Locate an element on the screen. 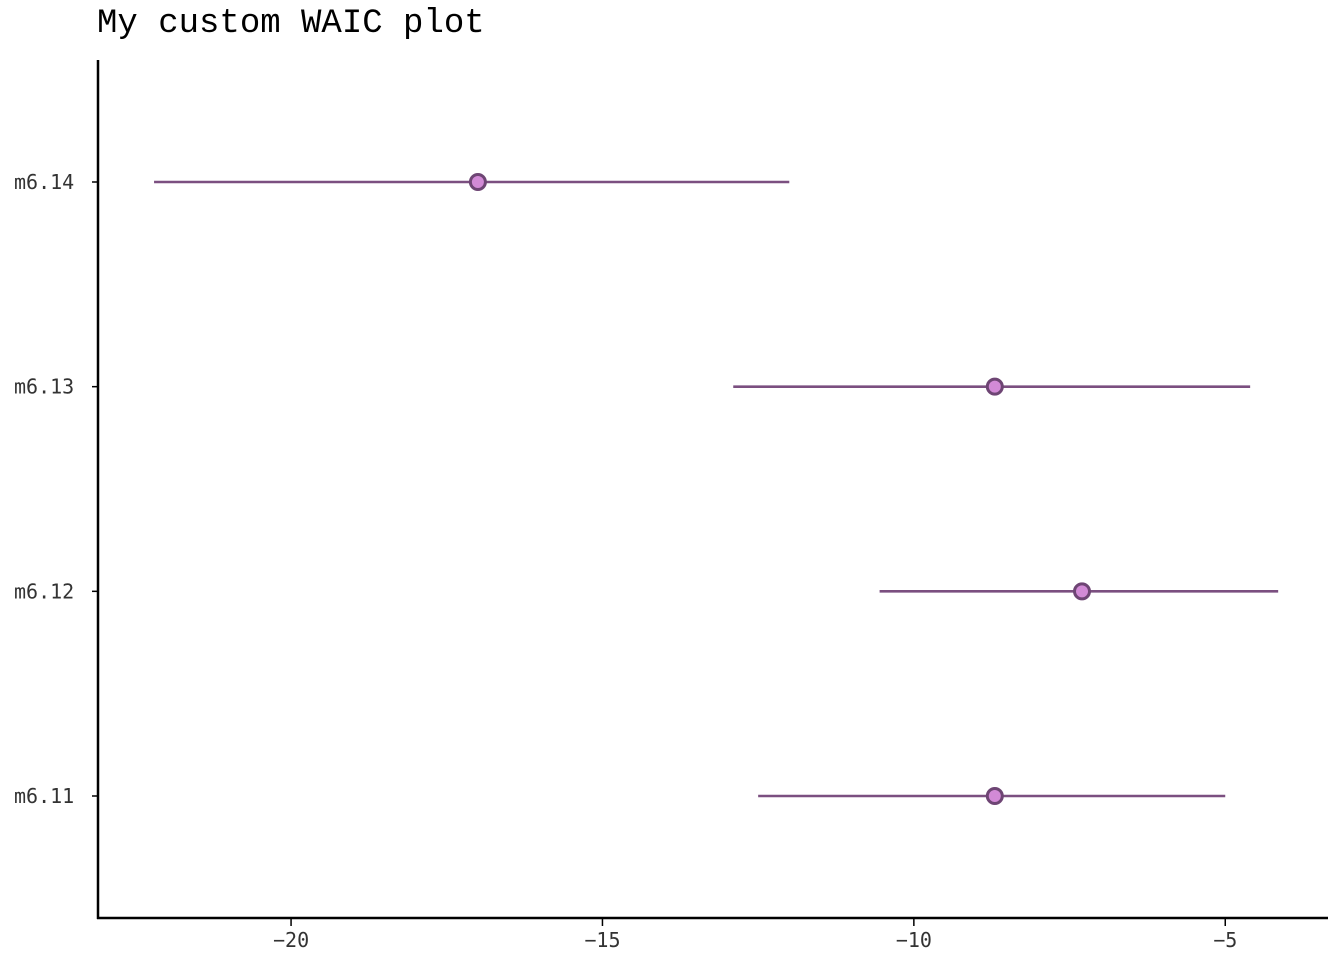  x-tick-label: −20 is located at coordinates (291, 940).